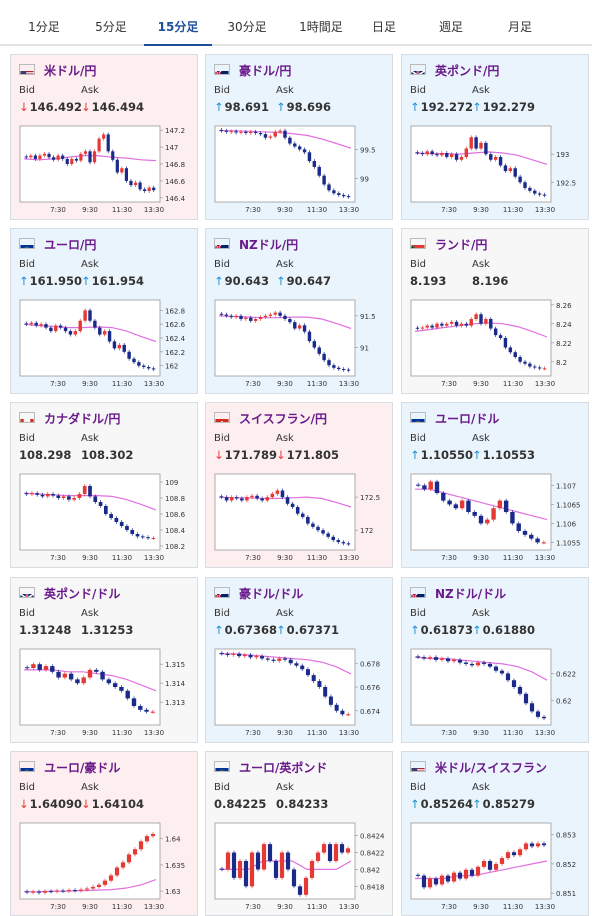  I want to click on price-chart: 0.622 0.62 7:30 9:30 11:30 13:30, so click(495, 694).